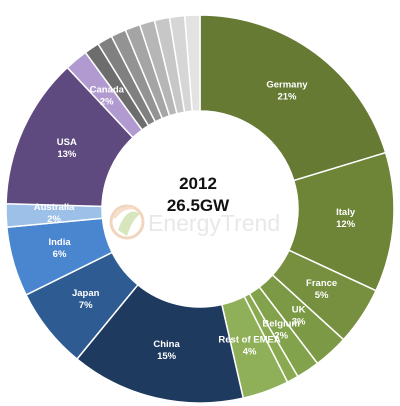 The image size is (400, 406). Describe the element at coordinates (198, 205) in the screenshot. I see `center-total: 26.5GW` at that location.